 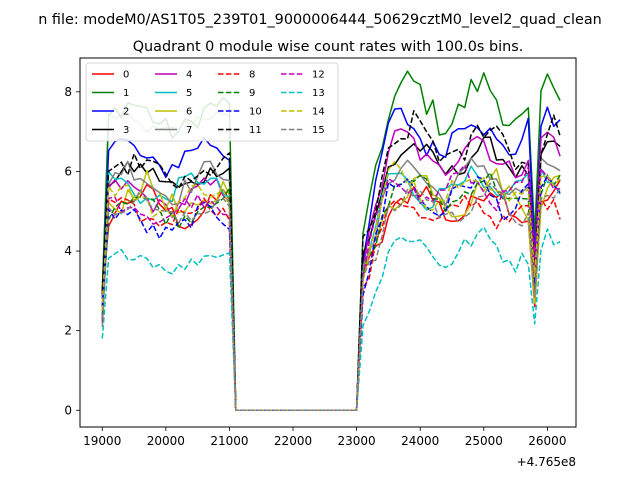 I want to click on x-tick-label: 22000, so click(x=293, y=441).